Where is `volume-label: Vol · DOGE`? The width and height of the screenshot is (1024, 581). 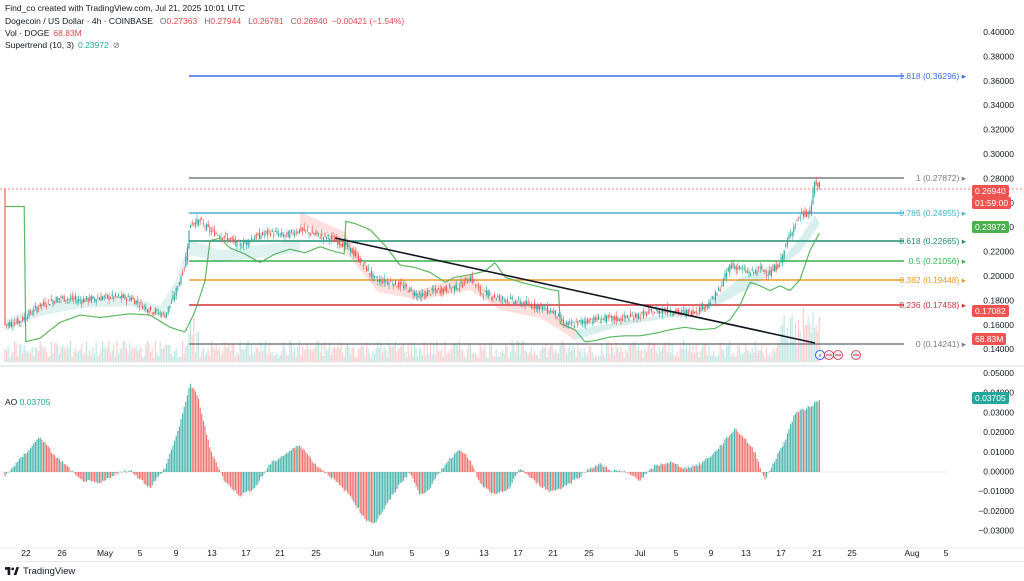
volume-label: Vol · DOGE is located at coordinates (27, 33).